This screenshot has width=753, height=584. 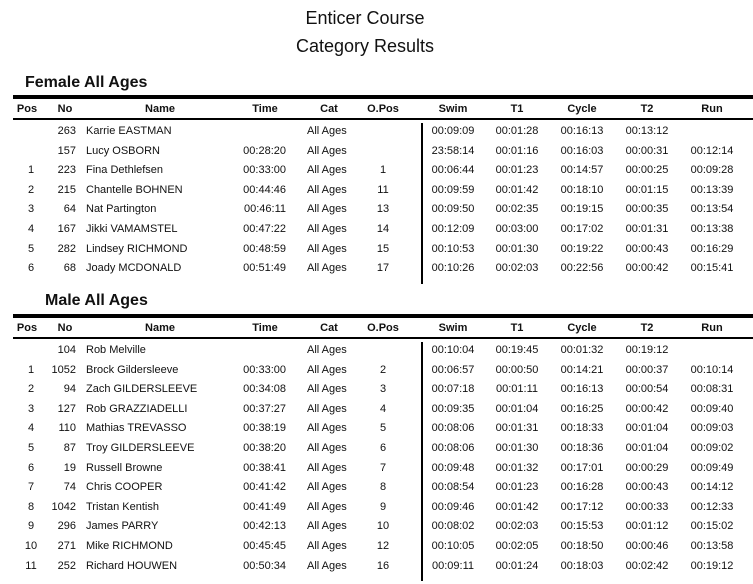 I want to click on cell-name: Zach GILDERSLEEVE, so click(x=142, y=389).